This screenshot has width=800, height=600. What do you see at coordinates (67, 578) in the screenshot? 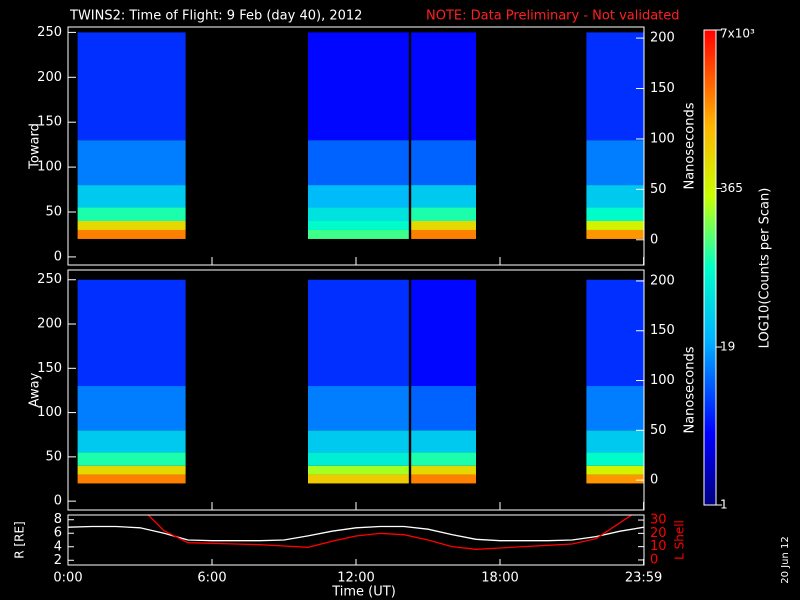
I see `x-tick-label: 0:00` at bounding box center [67, 578].